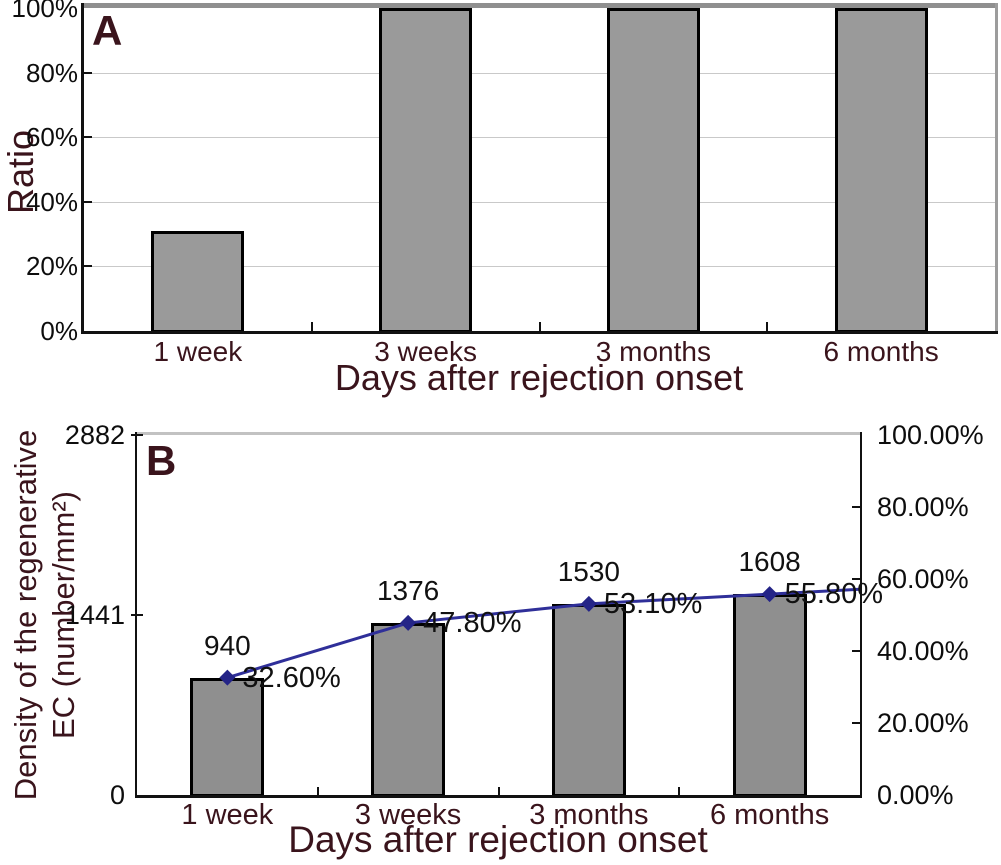 The image size is (1001, 865). I want to click on panel-a-y-tick-label: 40%, so click(51, 201).